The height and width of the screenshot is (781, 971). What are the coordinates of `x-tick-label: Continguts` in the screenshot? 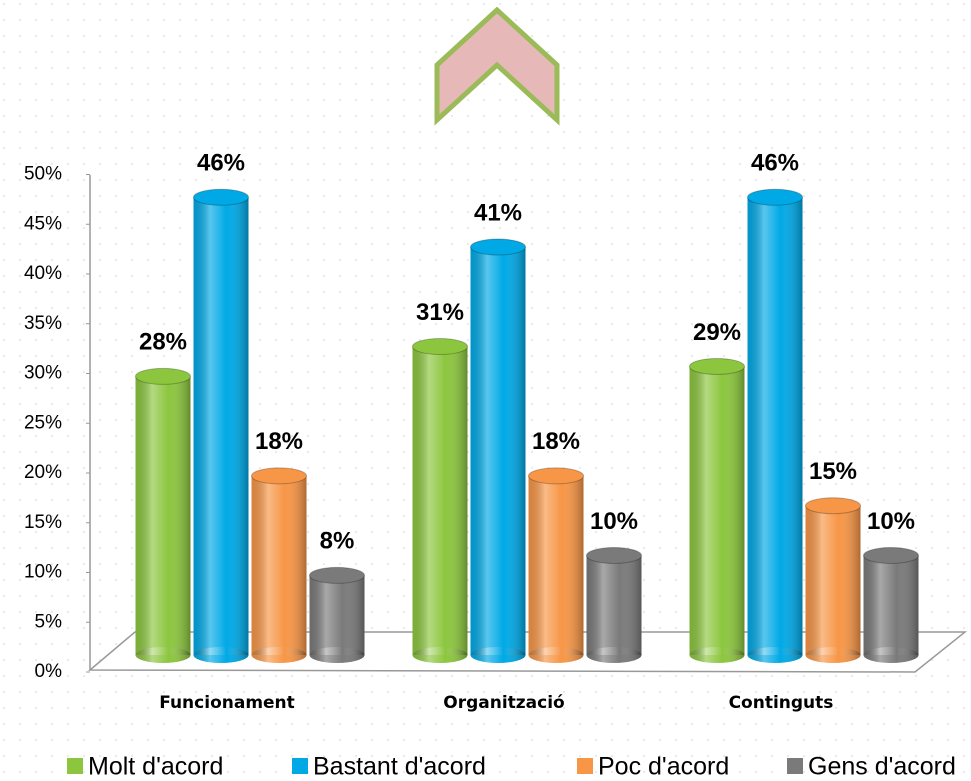 It's located at (781, 703).